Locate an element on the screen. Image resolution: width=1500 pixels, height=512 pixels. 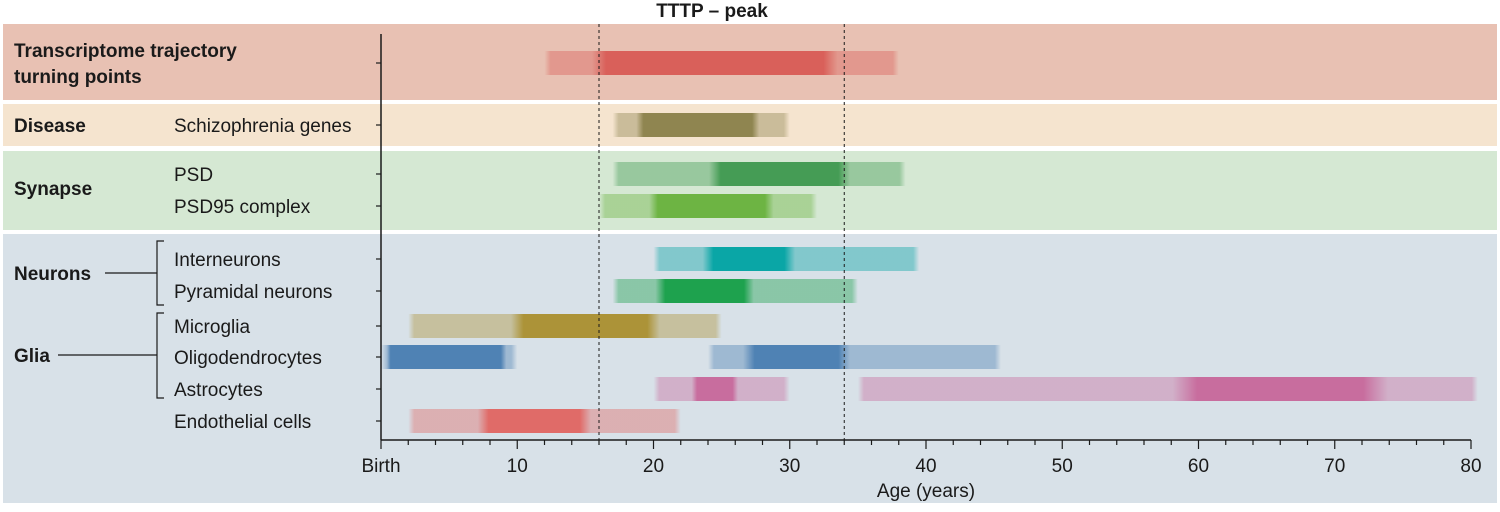
x-tick-label-50: 50 is located at coordinates (1062, 466).